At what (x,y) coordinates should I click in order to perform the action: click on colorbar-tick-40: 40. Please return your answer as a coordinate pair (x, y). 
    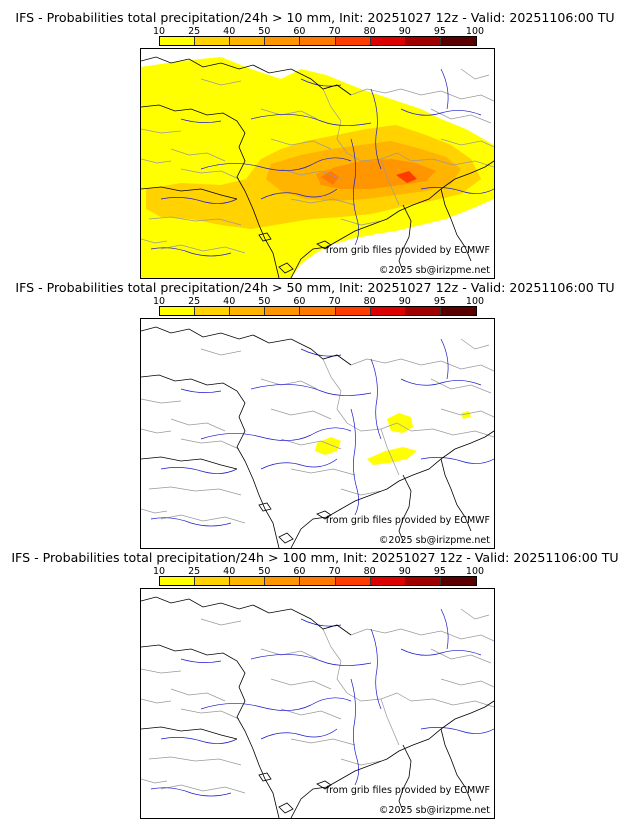
    Looking at the image, I should click on (229, 301).